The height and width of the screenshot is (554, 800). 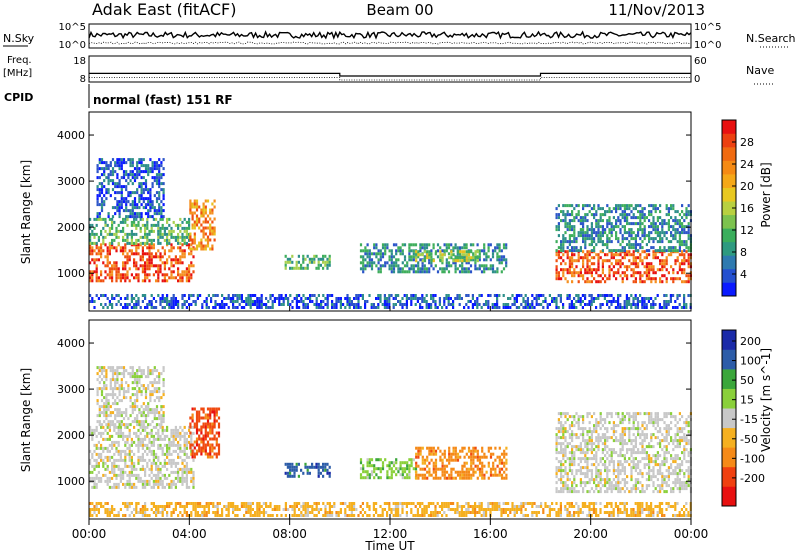 What do you see at coordinates (700, 61) in the screenshot?
I see `nave-tick-top: 60` at bounding box center [700, 61].